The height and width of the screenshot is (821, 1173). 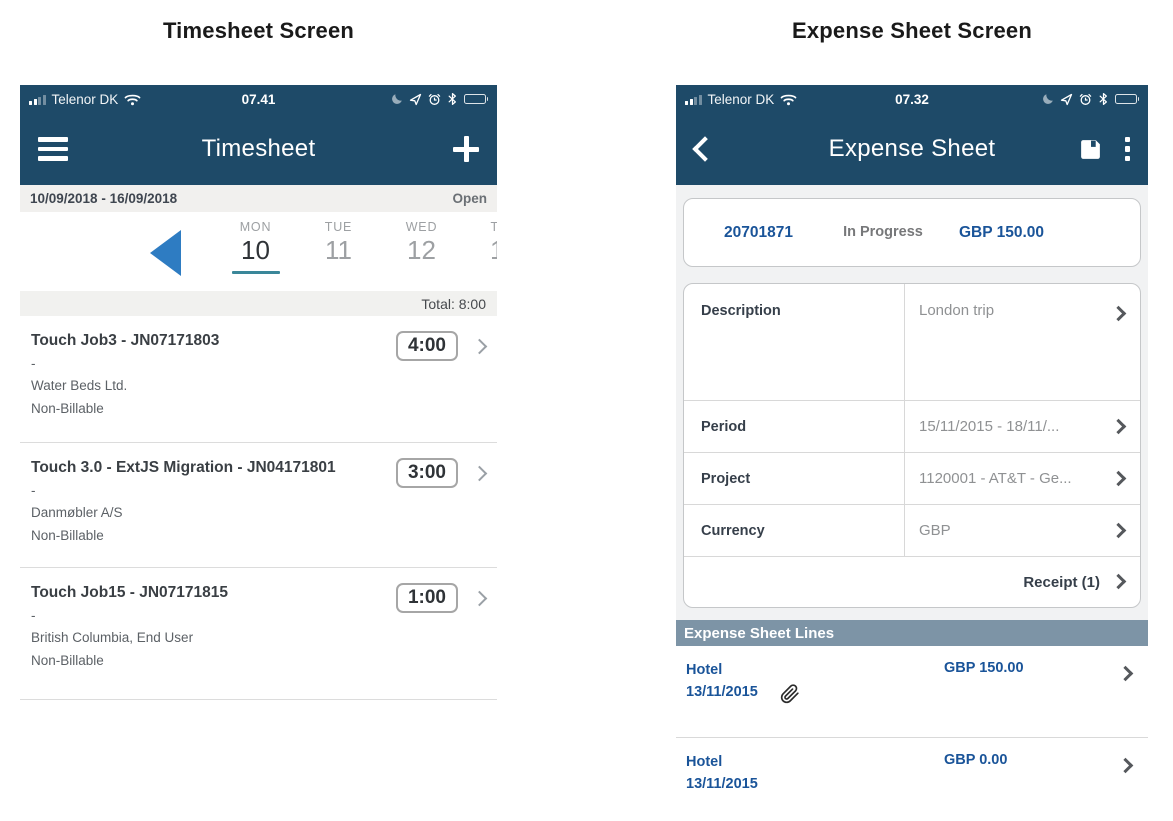 I want to click on status-time: 07.41, so click(x=258, y=99).